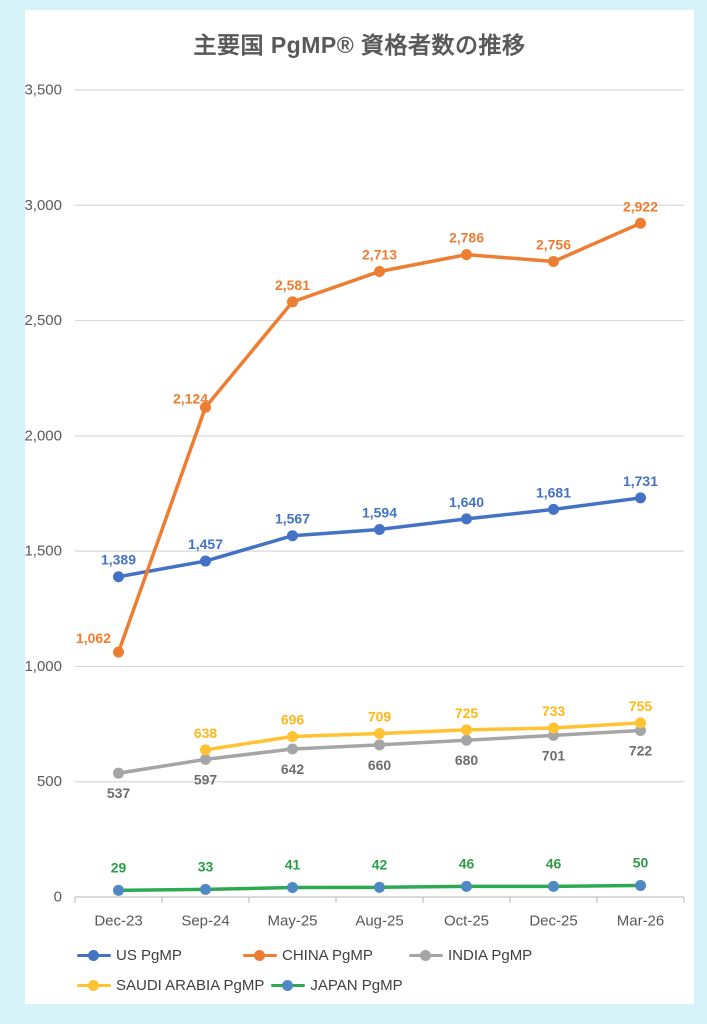  What do you see at coordinates (205, 921) in the screenshot?
I see `x-axis-label: Sep-24` at bounding box center [205, 921].